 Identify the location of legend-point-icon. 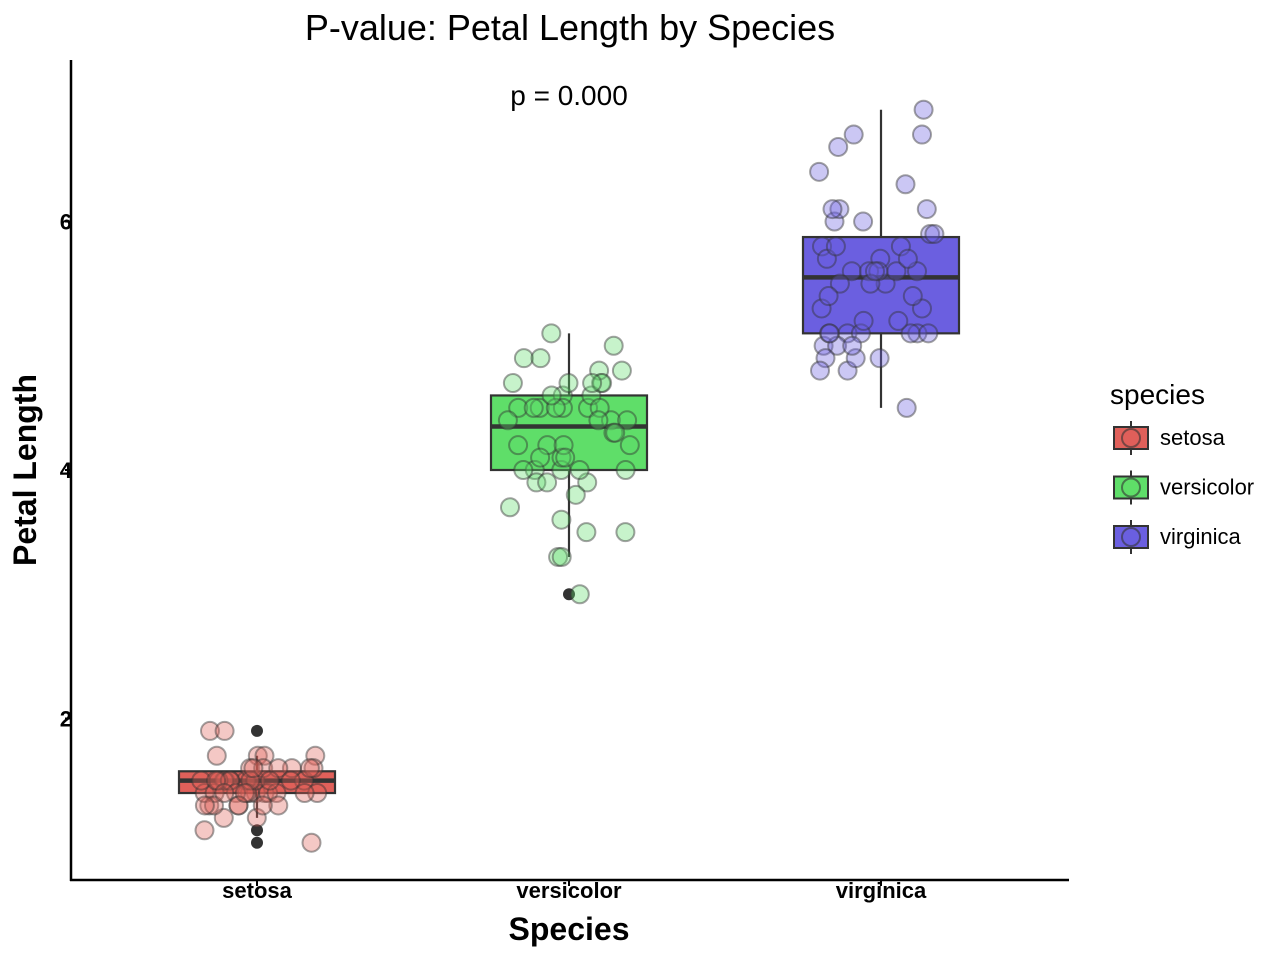
(1131, 537).